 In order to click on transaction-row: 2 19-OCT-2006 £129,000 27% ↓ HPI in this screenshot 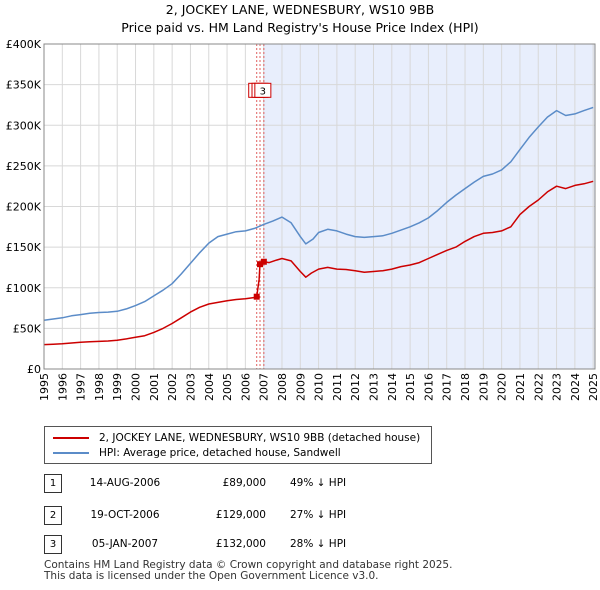, I will do `click(300, 516)`.